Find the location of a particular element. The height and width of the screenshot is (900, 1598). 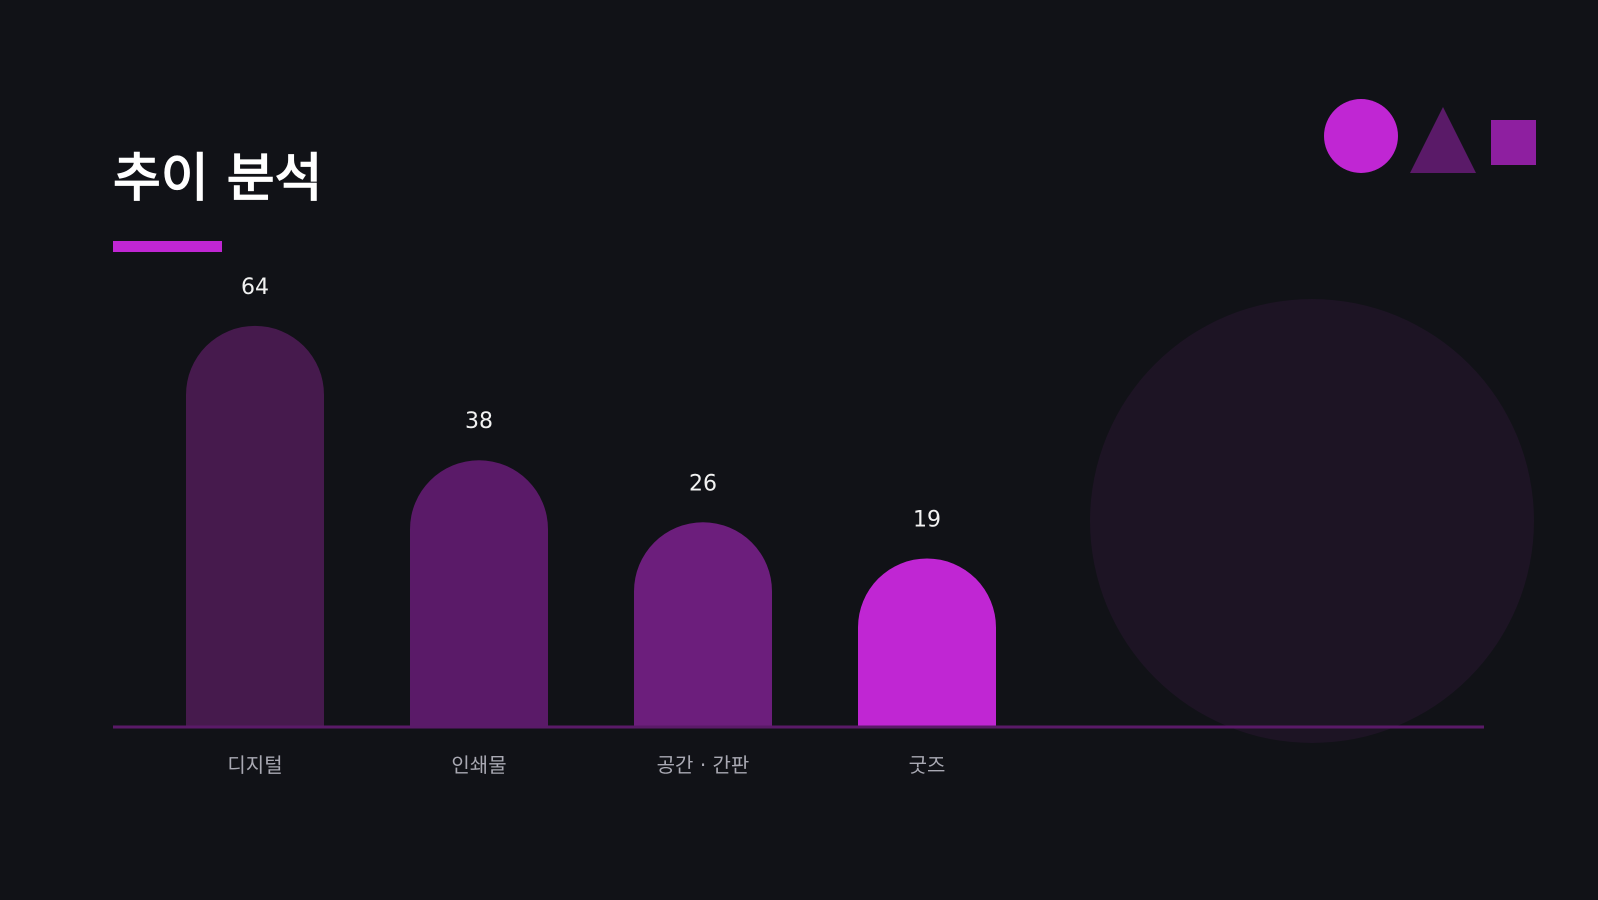

decor-circle is located at coordinates (1361, 136).